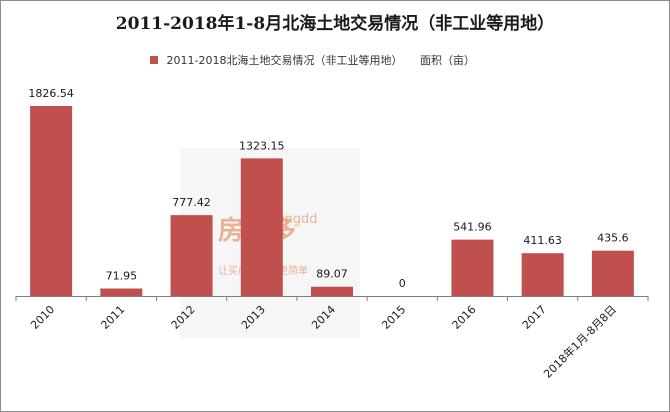 The width and height of the screenshot is (670, 412). What do you see at coordinates (191, 202) in the screenshot?
I see `data-label: 777.42` at bounding box center [191, 202].